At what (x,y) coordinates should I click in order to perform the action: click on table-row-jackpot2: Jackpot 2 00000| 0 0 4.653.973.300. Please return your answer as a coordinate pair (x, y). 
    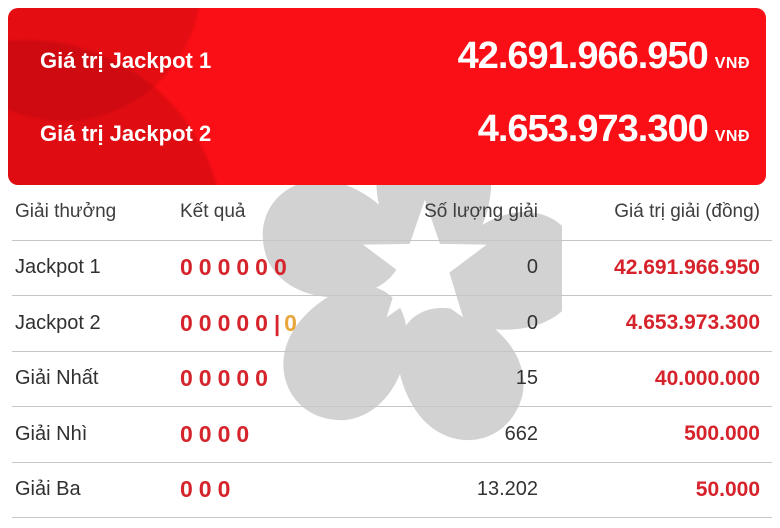
    Looking at the image, I should click on (392, 324).